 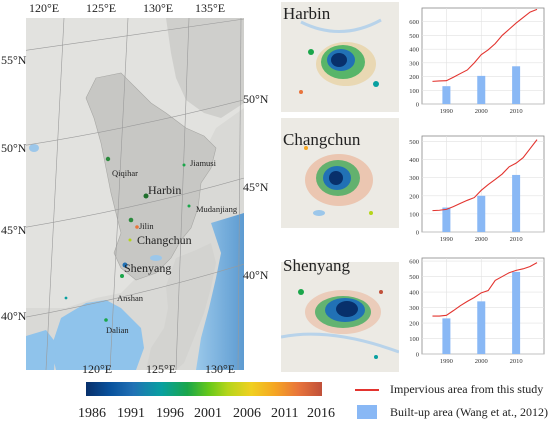 I want to click on bohai-sea, so click(x=97, y=335).